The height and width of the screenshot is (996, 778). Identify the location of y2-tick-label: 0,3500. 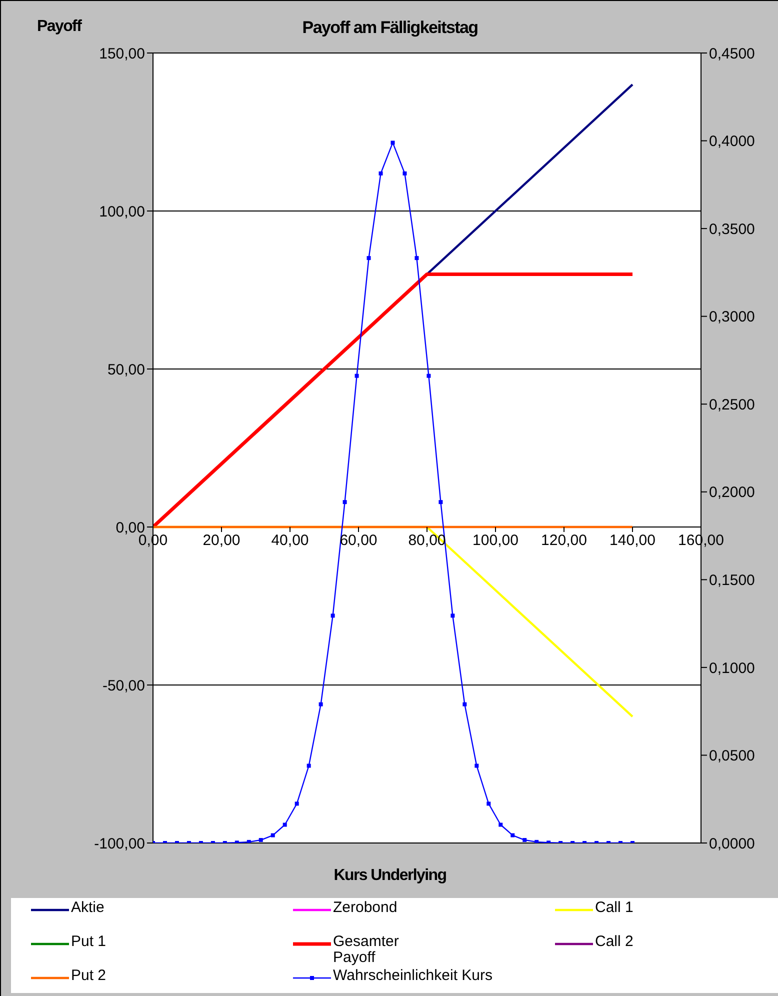
(732, 229).